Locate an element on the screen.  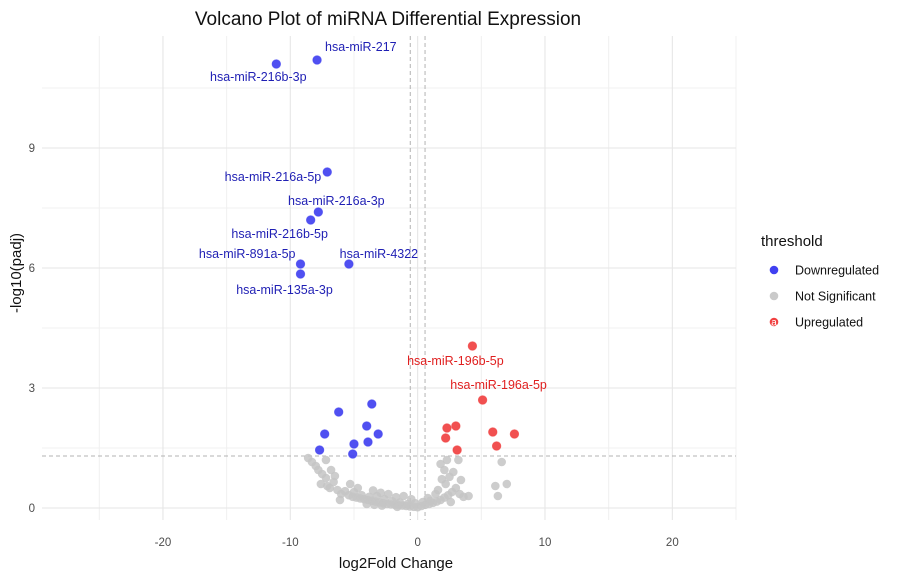
point-label: hsa-miR-216a-5p is located at coordinates (273, 177).